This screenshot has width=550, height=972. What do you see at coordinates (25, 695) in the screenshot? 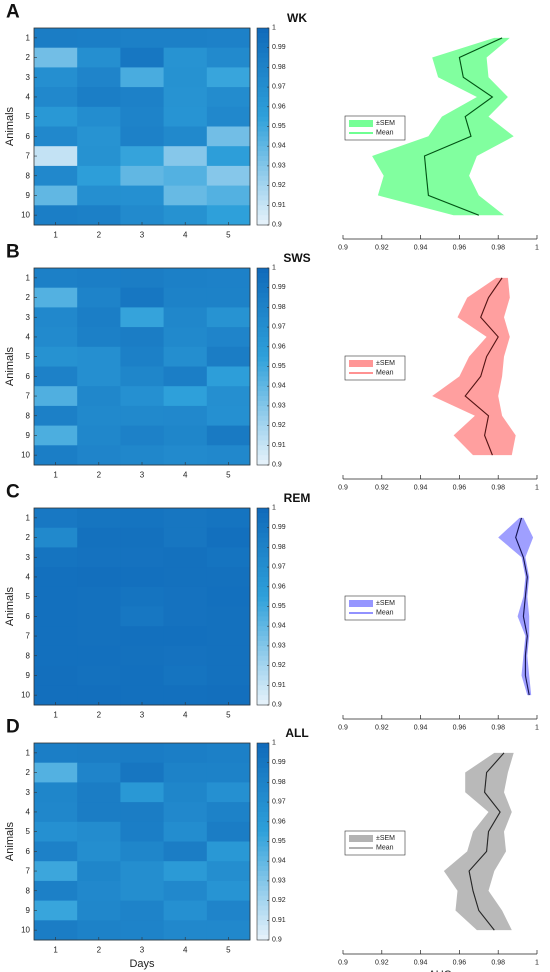
I see `y-tick-label: 10` at bounding box center [25, 695].